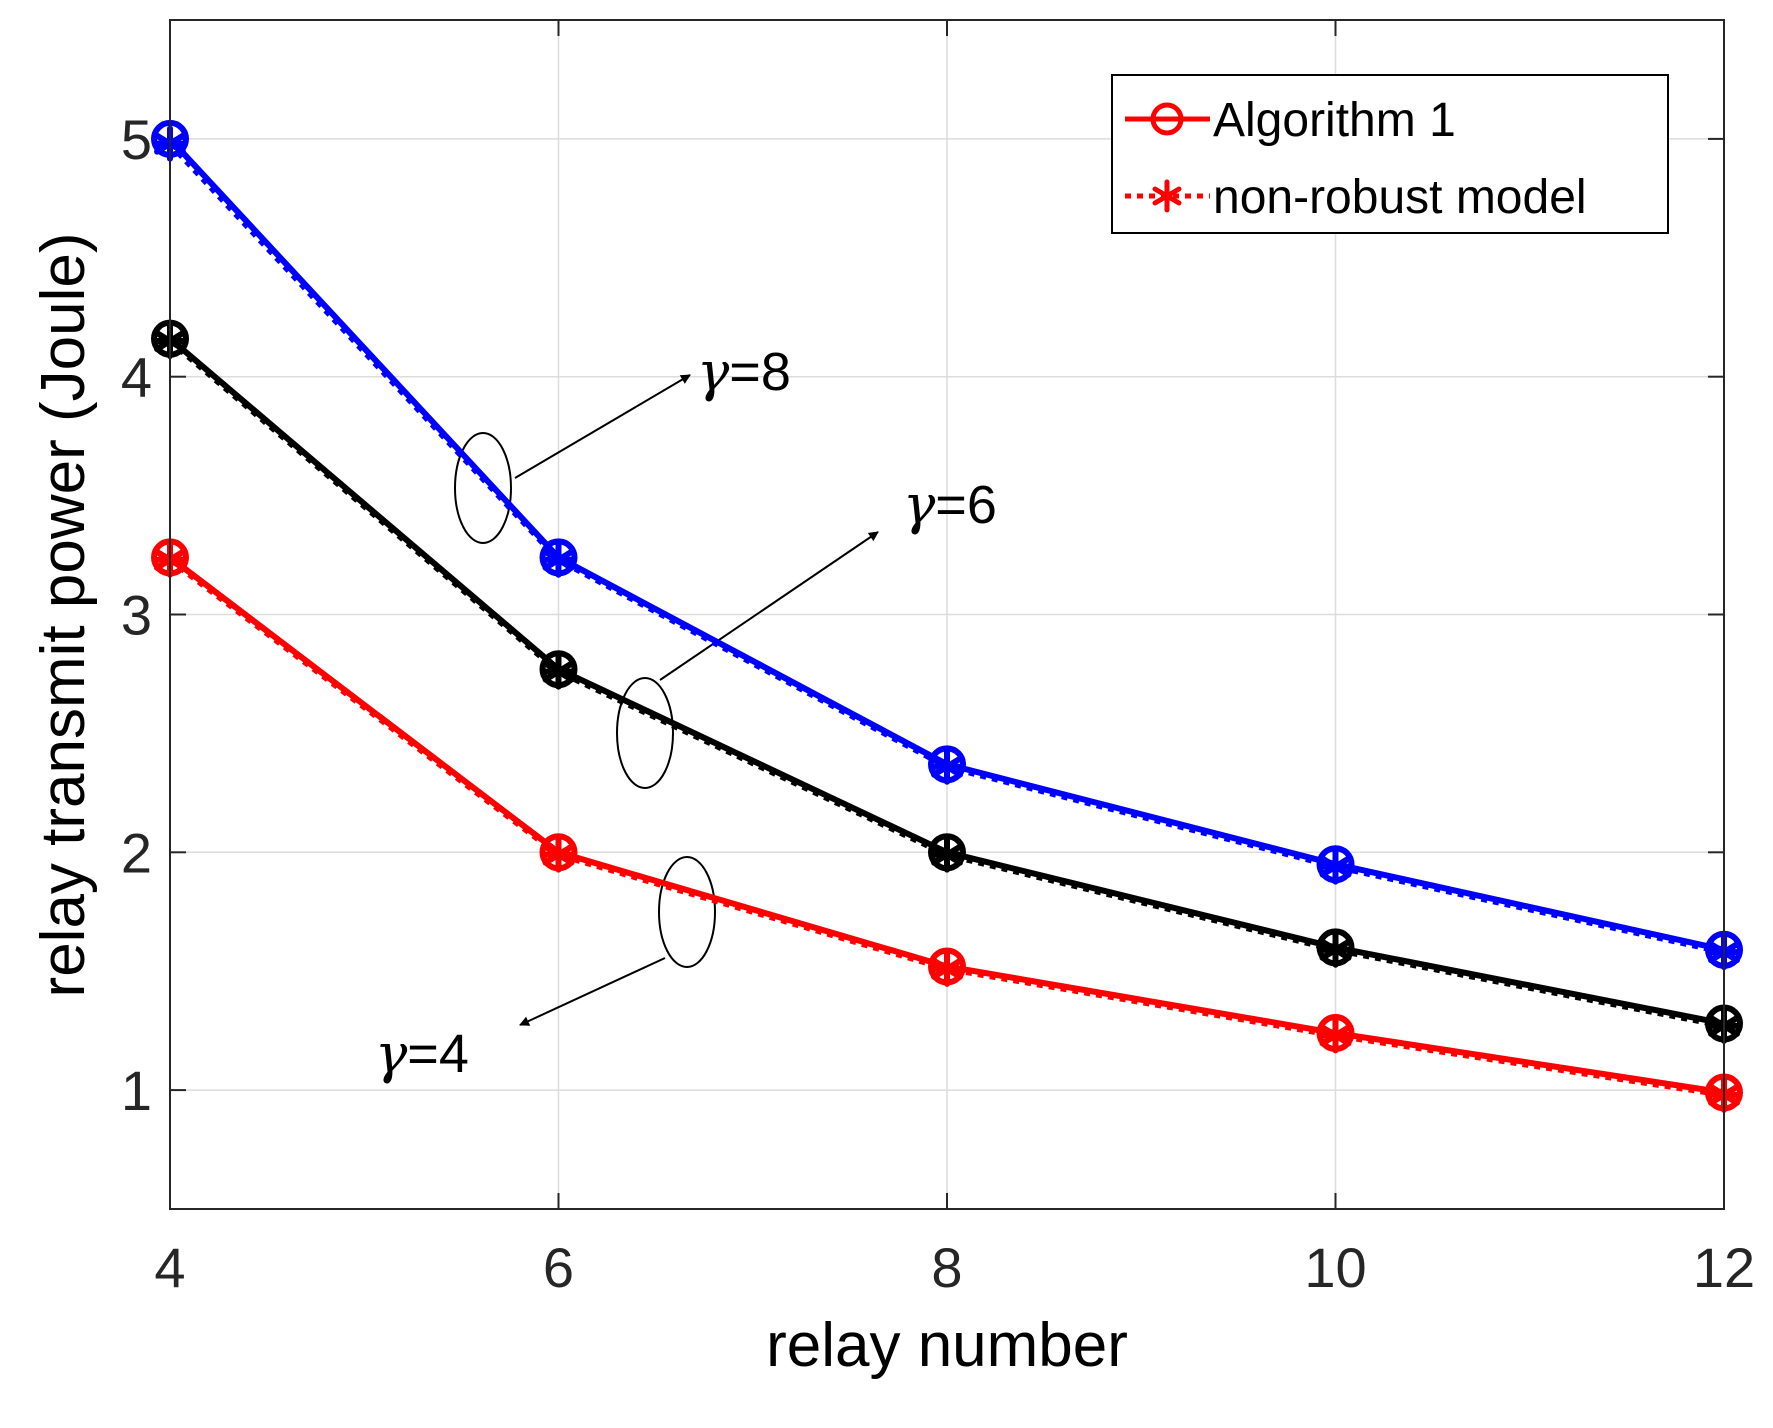 This screenshot has height=1428, width=1773. I want to click on y-tick-label: 4, so click(136, 377).